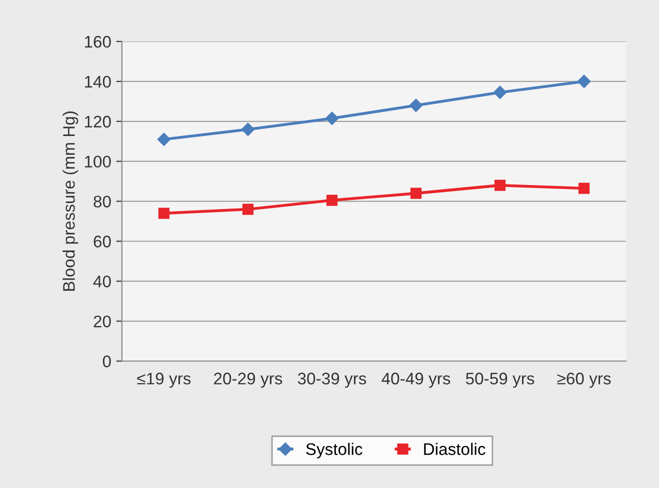 The width and height of the screenshot is (659, 488). I want to click on y-tick-label: 140, so click(97, 82).